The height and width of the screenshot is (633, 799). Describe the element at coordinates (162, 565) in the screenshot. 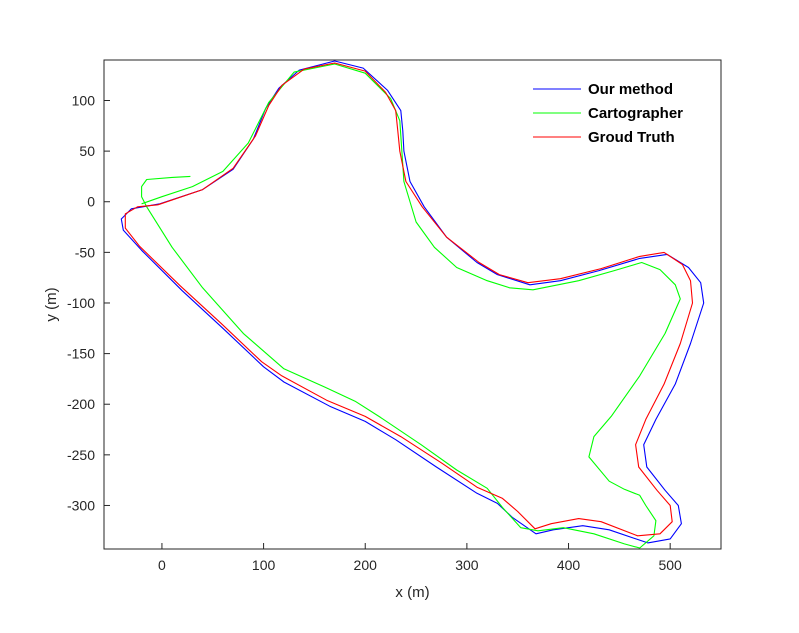

I see `x-tick-label: 0` at that location.